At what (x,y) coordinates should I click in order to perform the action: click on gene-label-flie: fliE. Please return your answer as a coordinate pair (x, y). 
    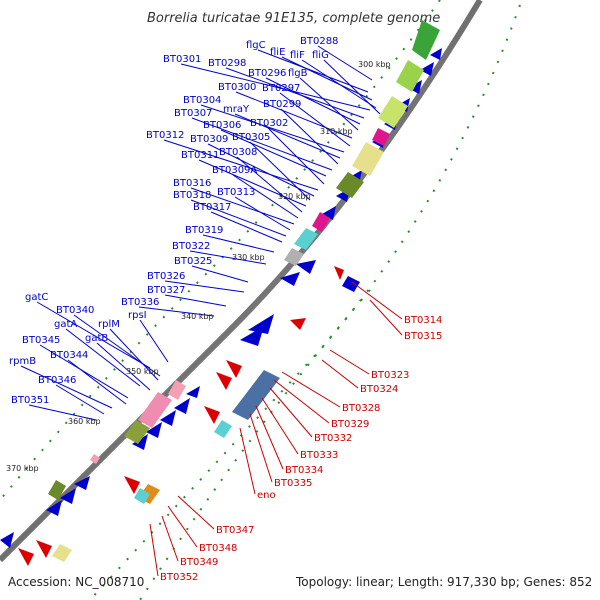
    Looking at the image, I should click on (277, 52).